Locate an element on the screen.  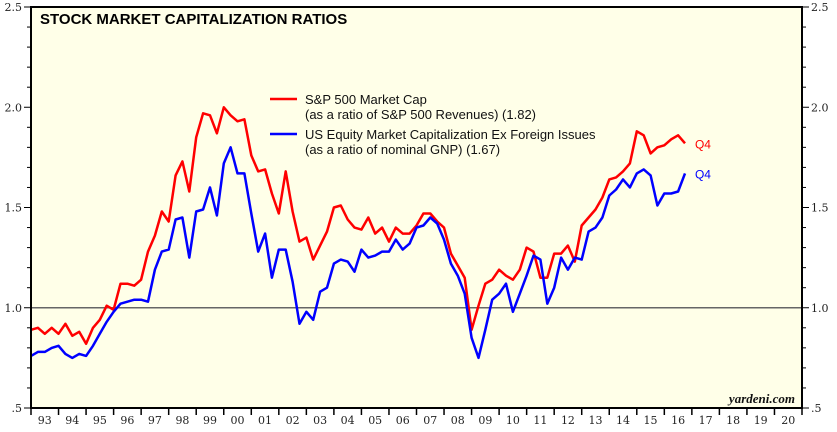
y-tick-label-left: 1.0 is located at coordinates (14, 308).